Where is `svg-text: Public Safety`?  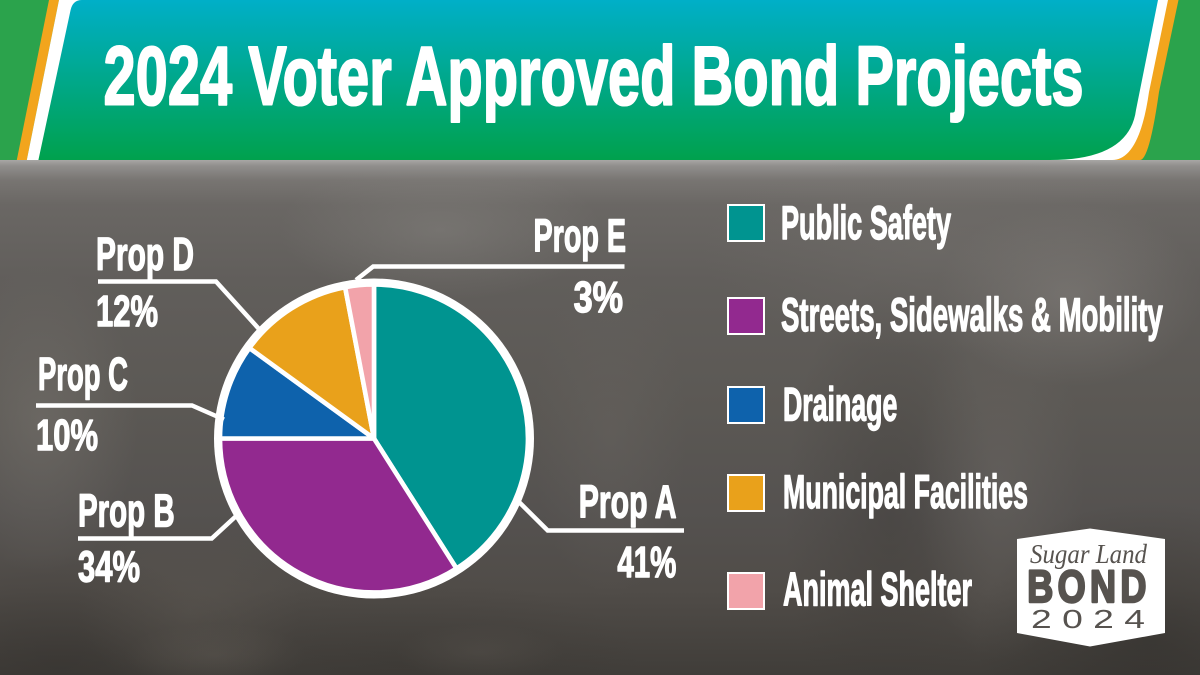
svg-text: Public Safety is located at coordinates (866, 222).